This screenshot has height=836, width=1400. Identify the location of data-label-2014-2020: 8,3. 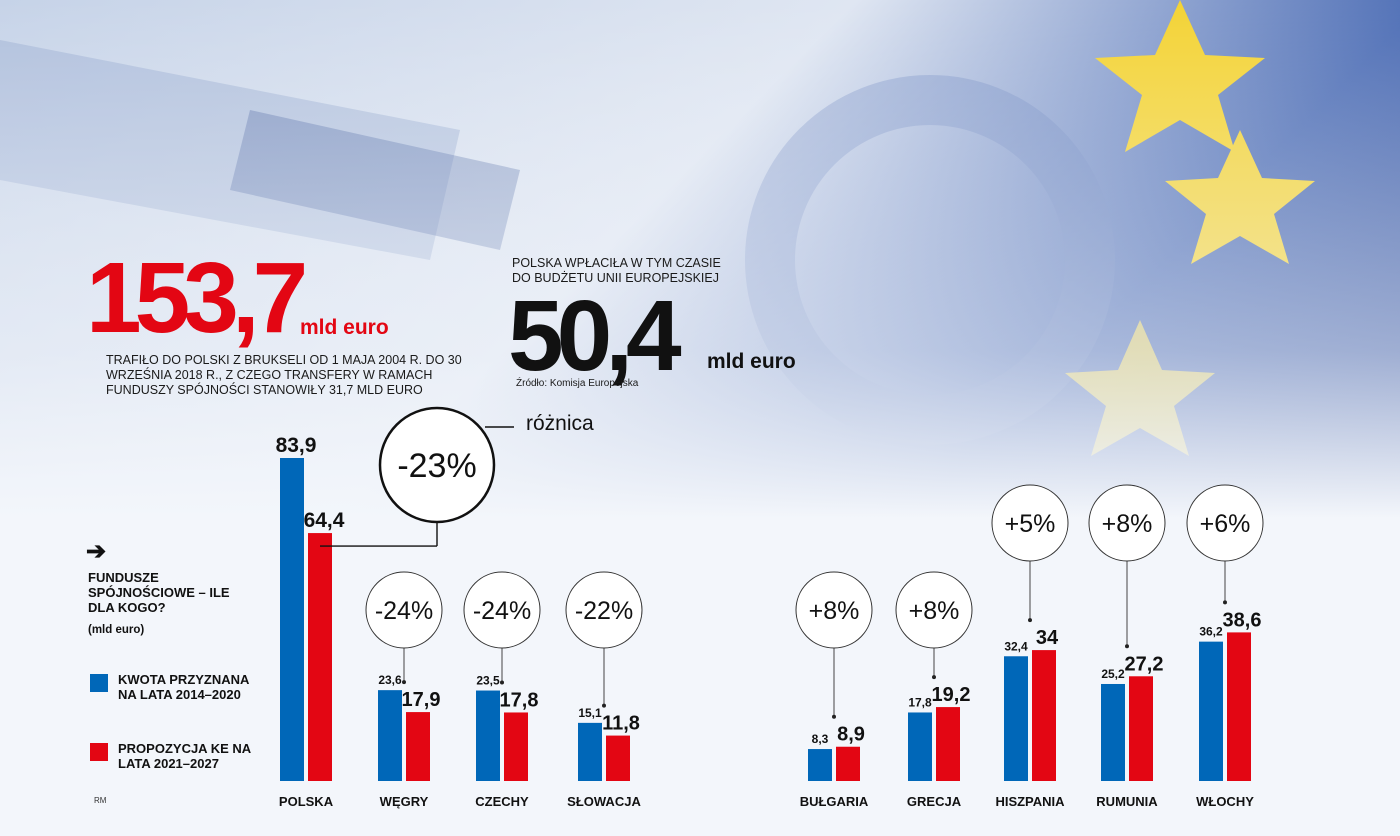
(820, 739).